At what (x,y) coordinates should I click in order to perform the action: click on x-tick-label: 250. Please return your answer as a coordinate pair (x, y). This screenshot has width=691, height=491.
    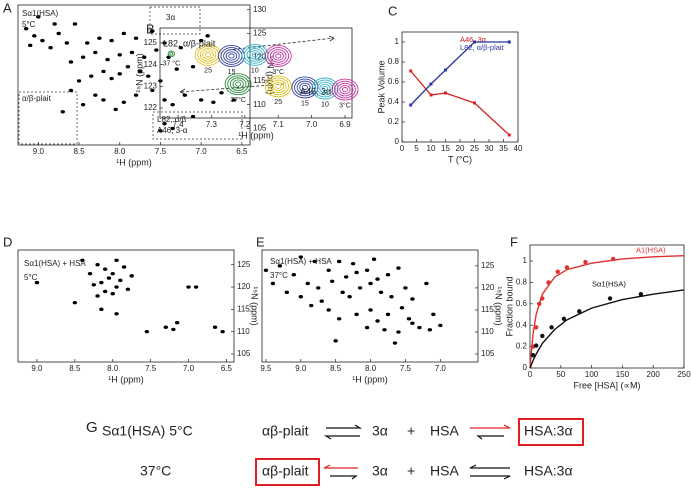
    Looking at the image, I should click on (684, 374).